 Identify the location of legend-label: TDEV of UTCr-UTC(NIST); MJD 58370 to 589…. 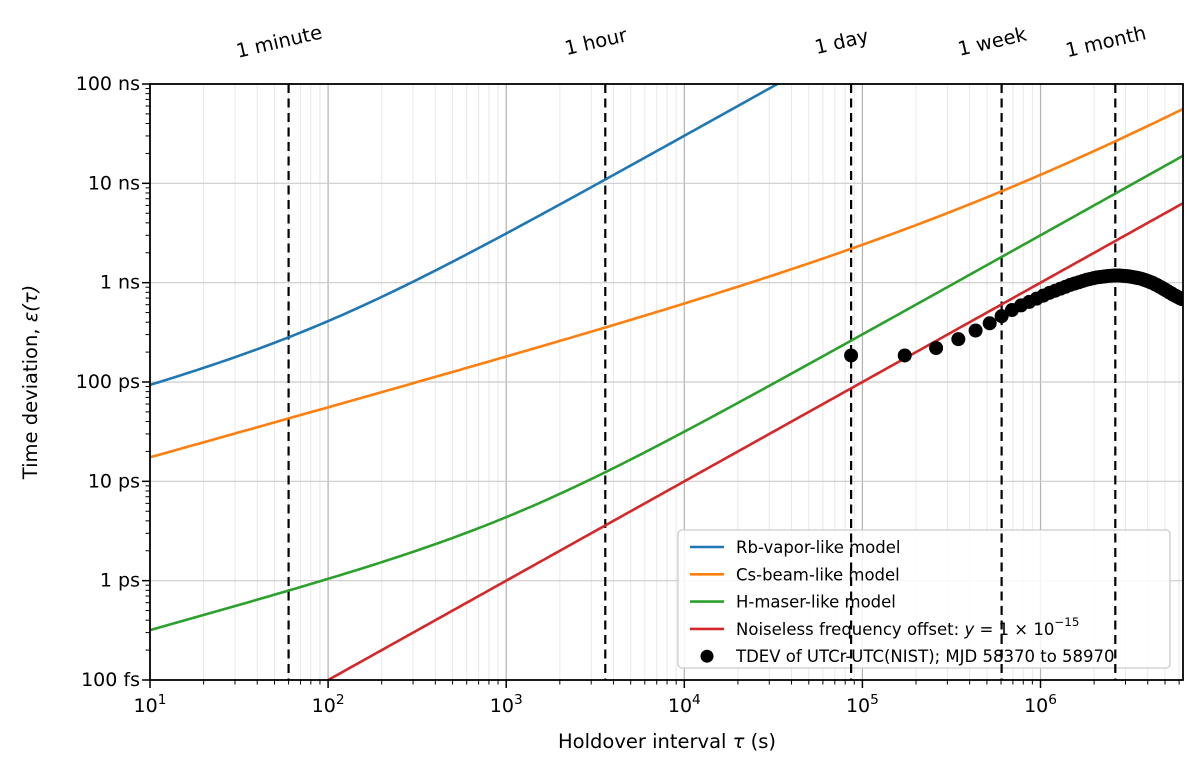
(925, 656).